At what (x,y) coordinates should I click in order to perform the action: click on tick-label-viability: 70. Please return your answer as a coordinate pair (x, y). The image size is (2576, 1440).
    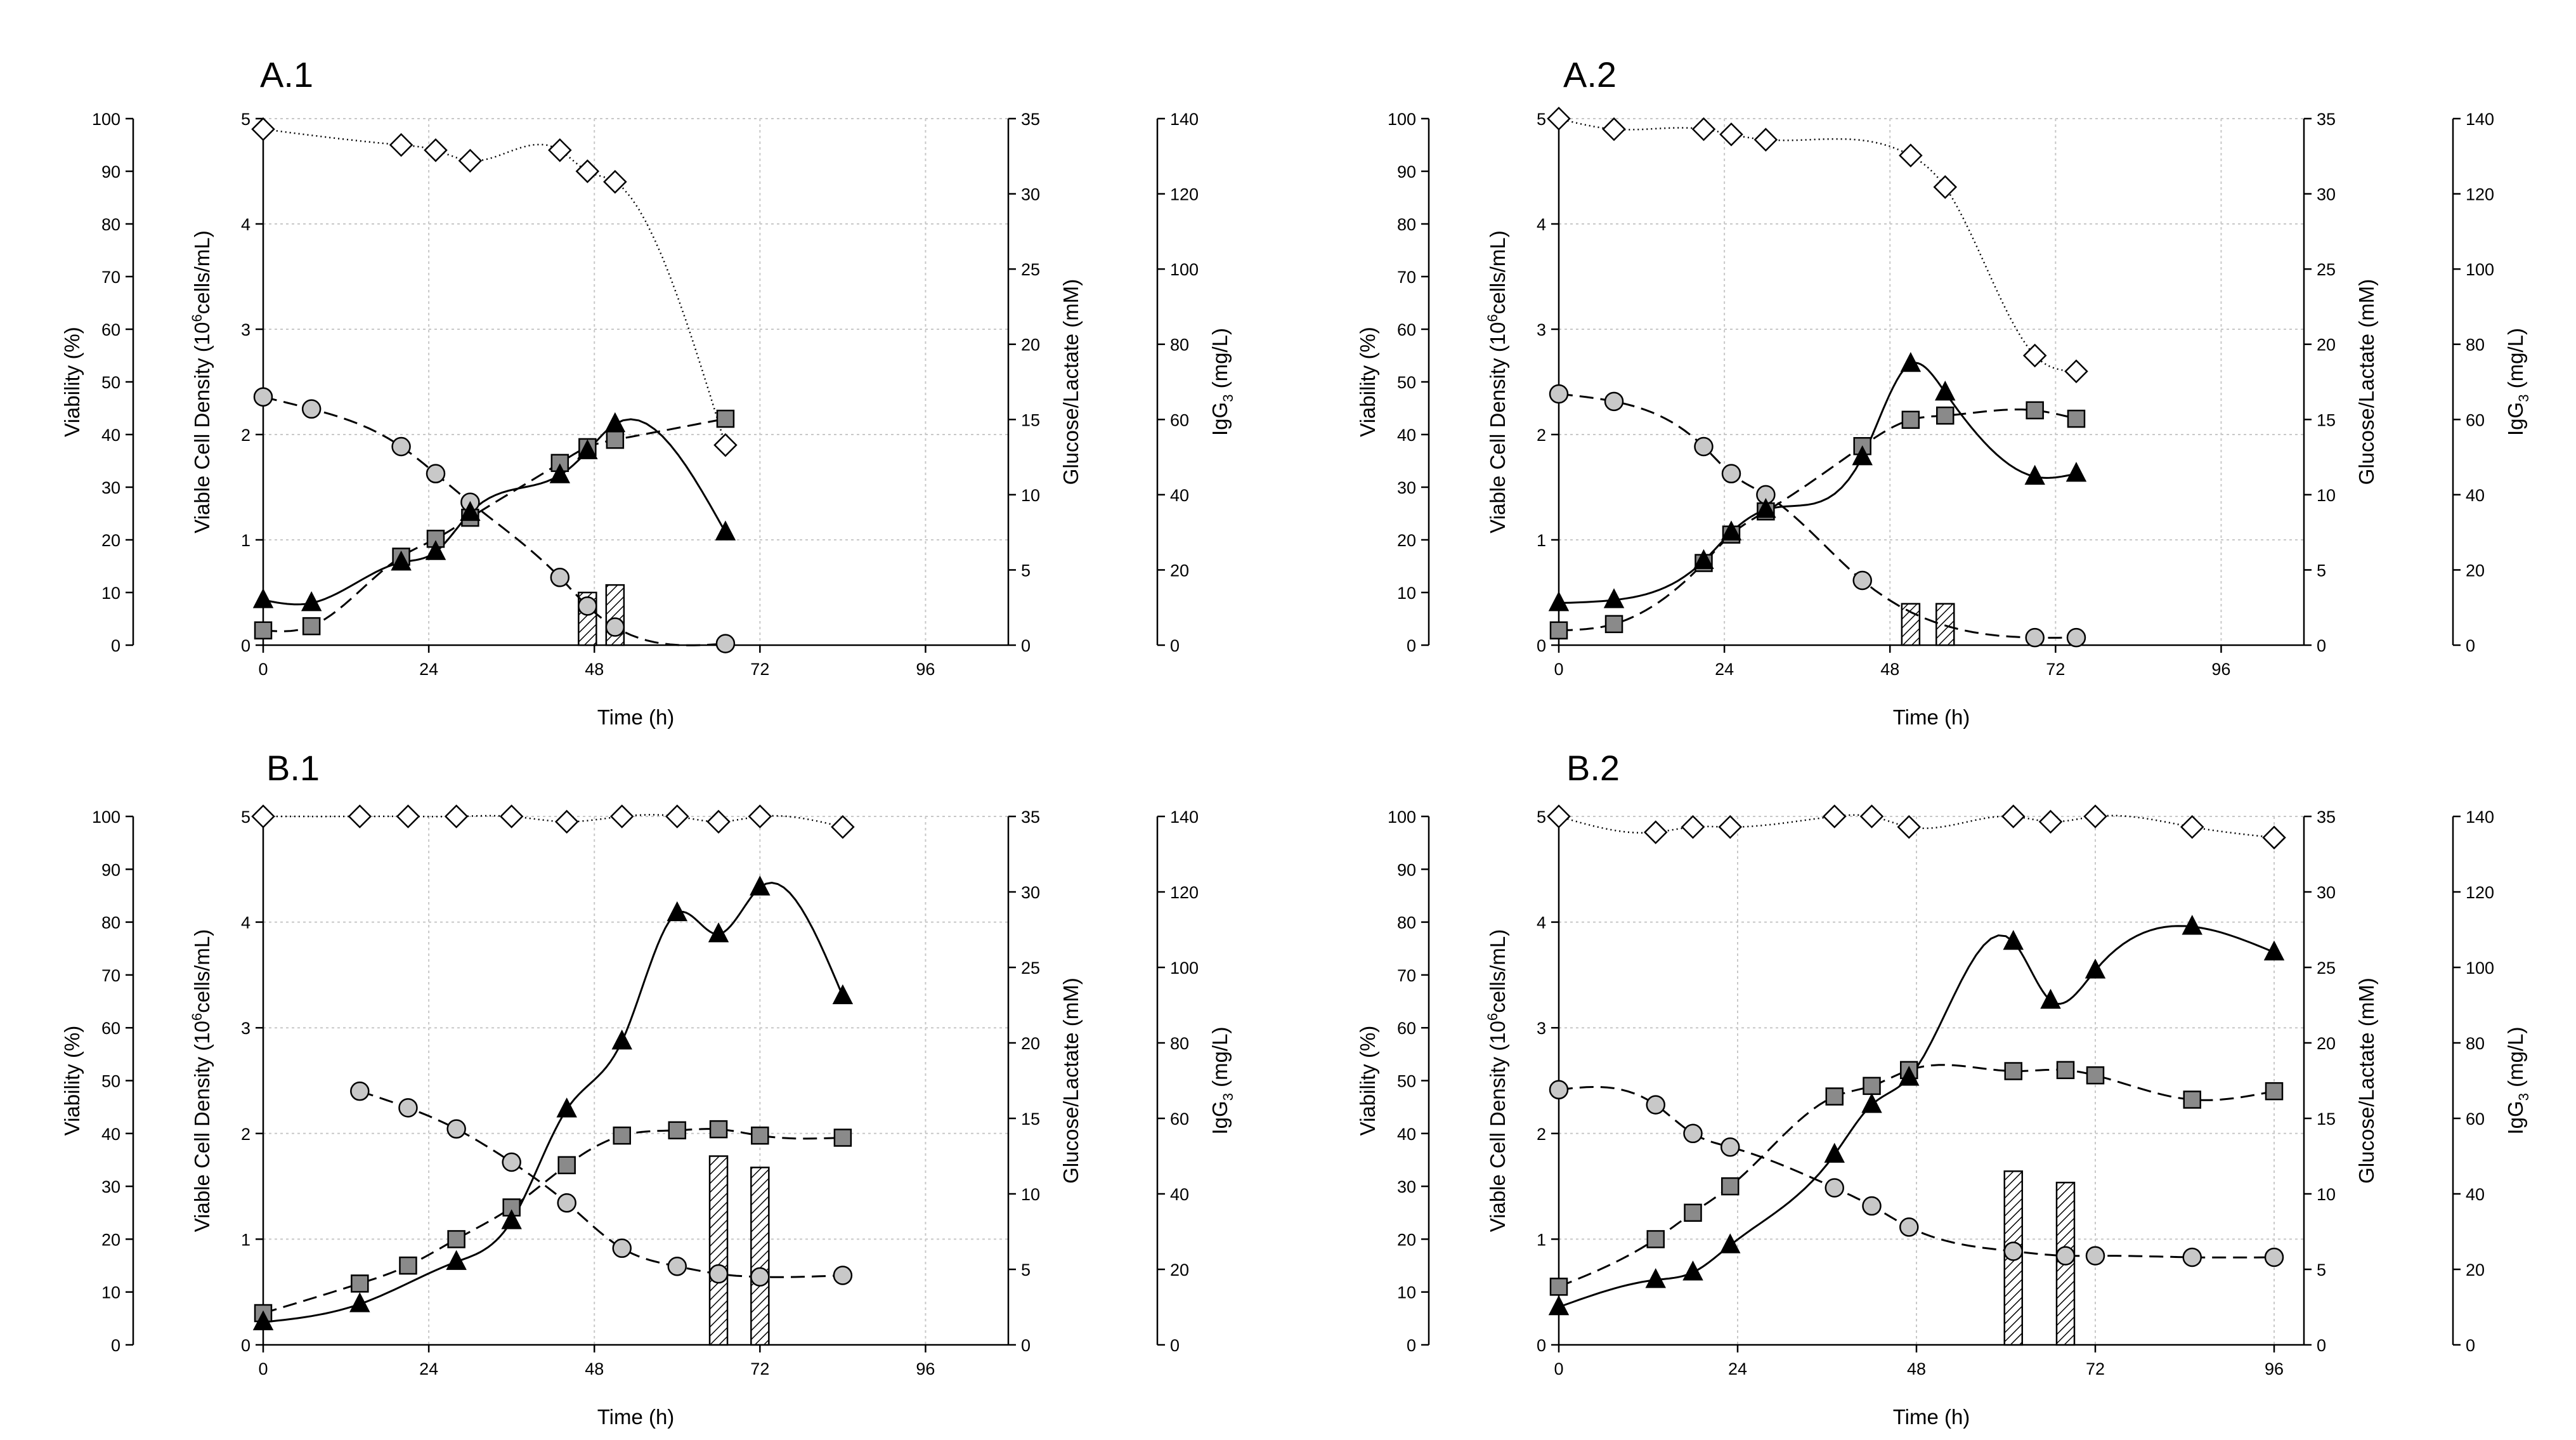
    Looking at the image, I should click on (1407, 277).